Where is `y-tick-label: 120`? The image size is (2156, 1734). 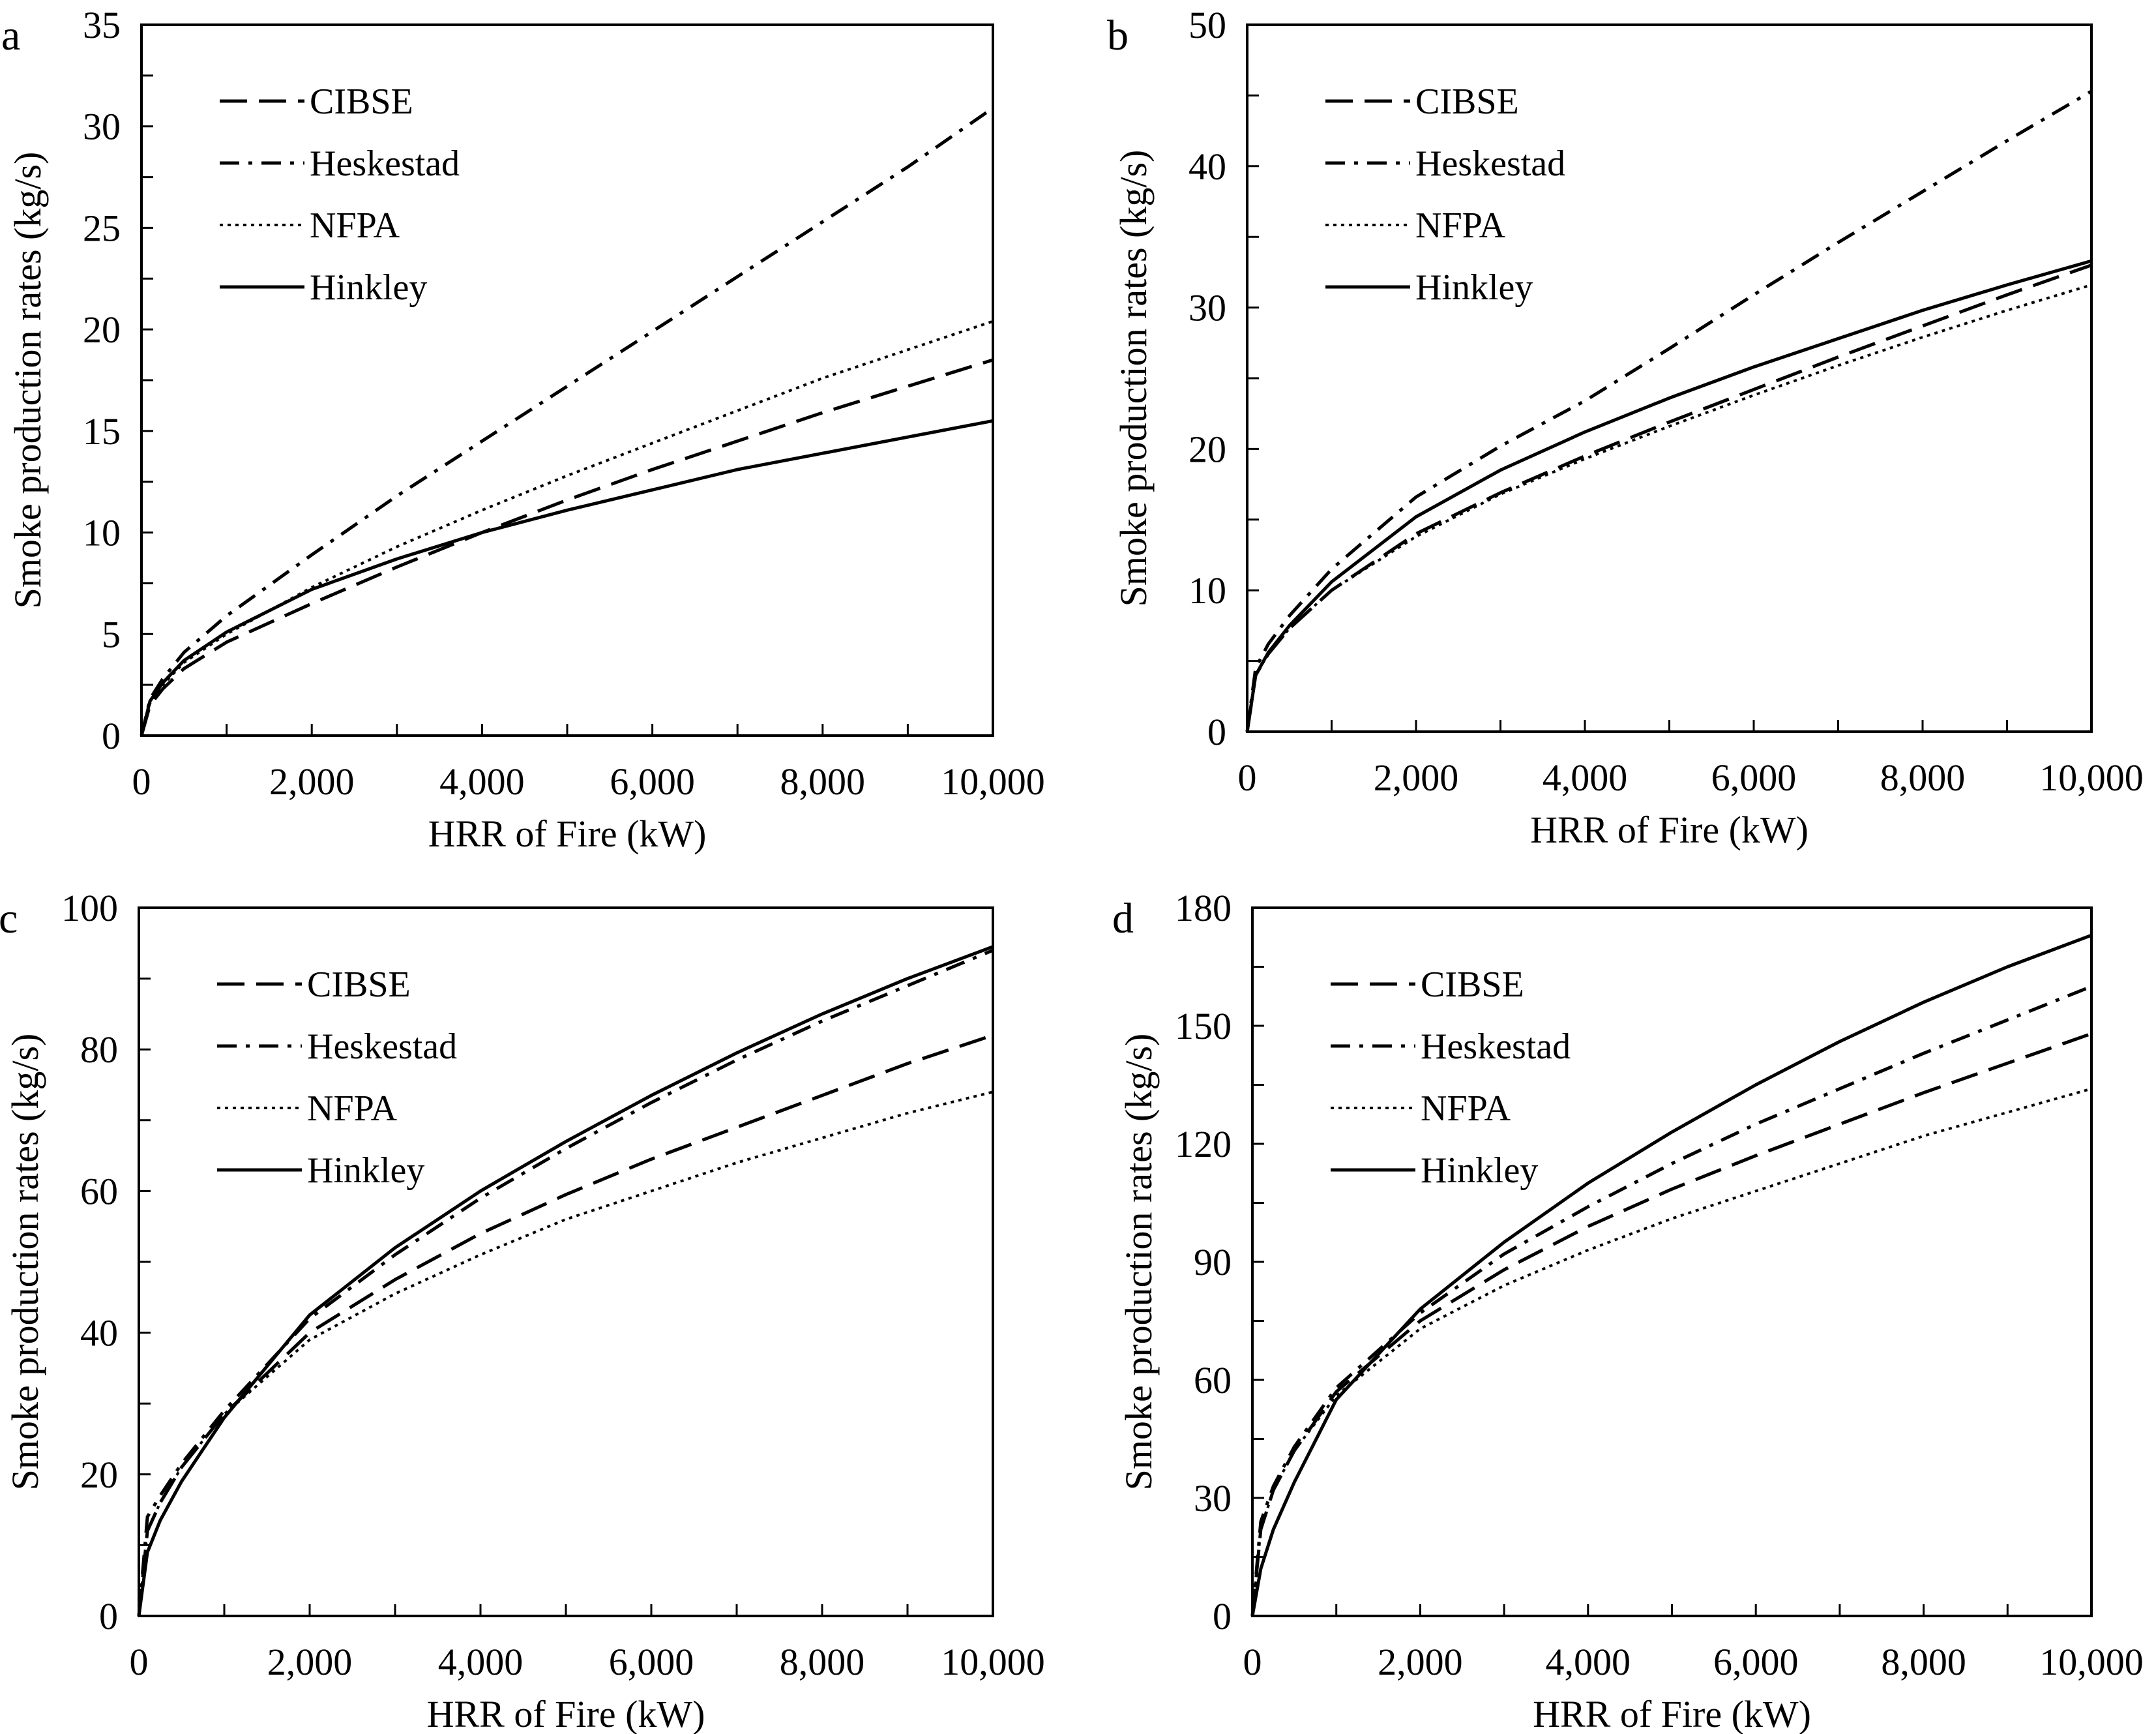 y-tick-label: 120 is located at coordinates (1203, 1144).